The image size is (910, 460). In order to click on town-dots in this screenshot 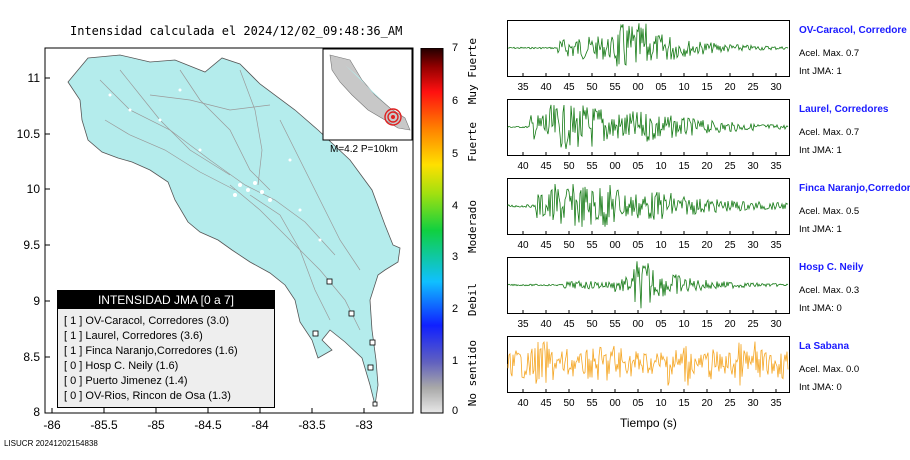, I will do `click(215, 165)`.